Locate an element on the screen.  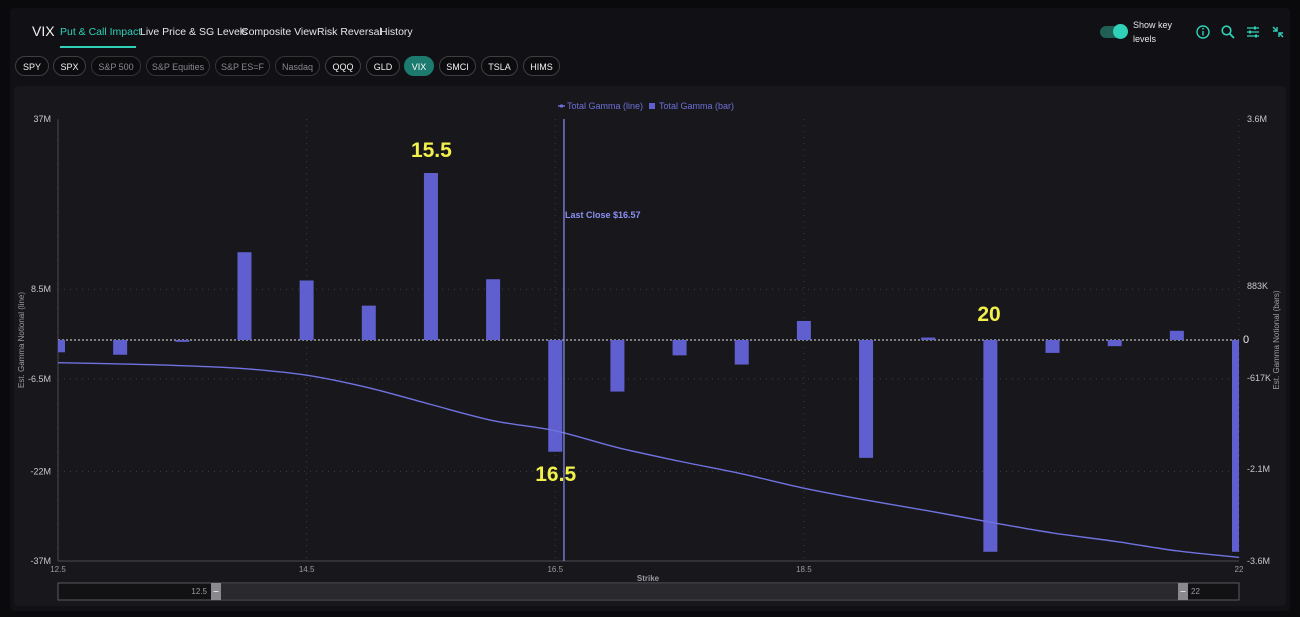
x-tick-label: 18.5 is located at coordinates (804, 569).